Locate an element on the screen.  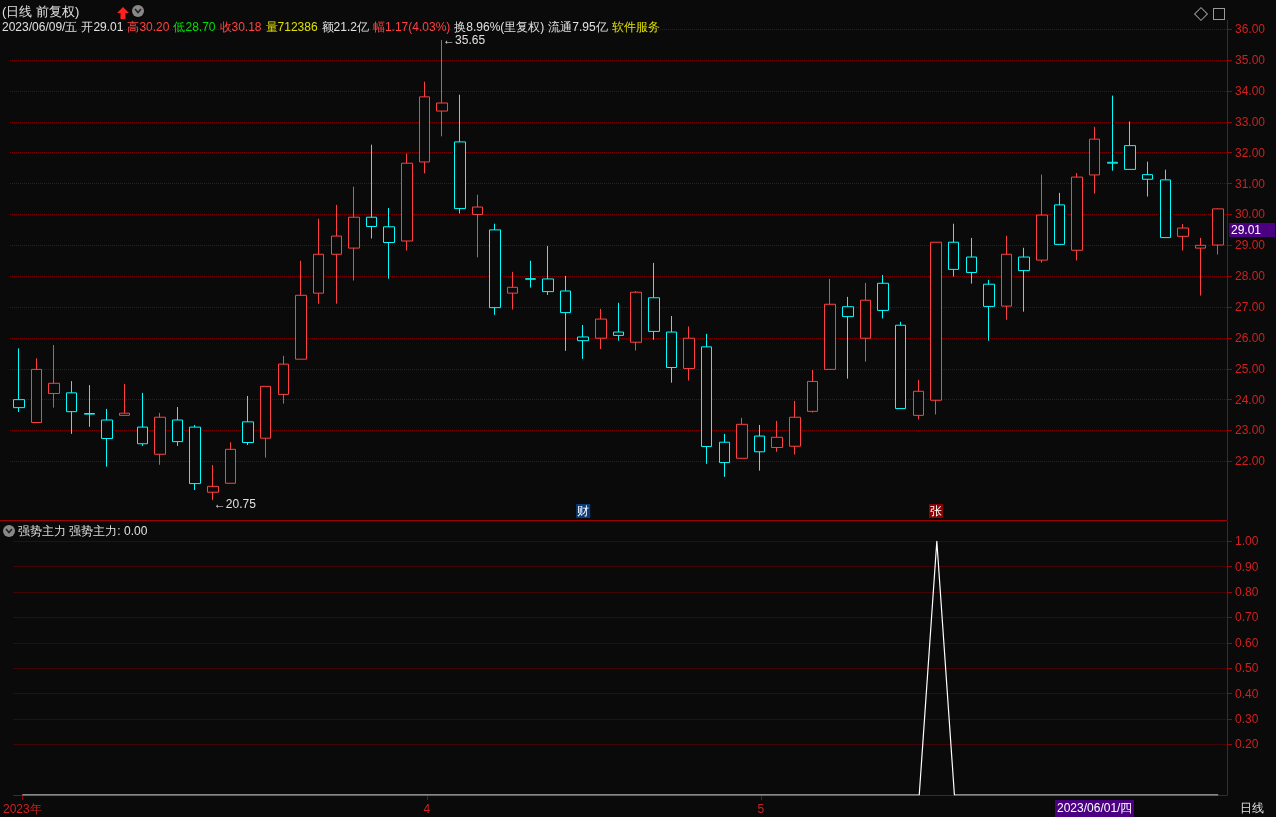
annotation: 低28.70 is located at coordinates (194, 27).